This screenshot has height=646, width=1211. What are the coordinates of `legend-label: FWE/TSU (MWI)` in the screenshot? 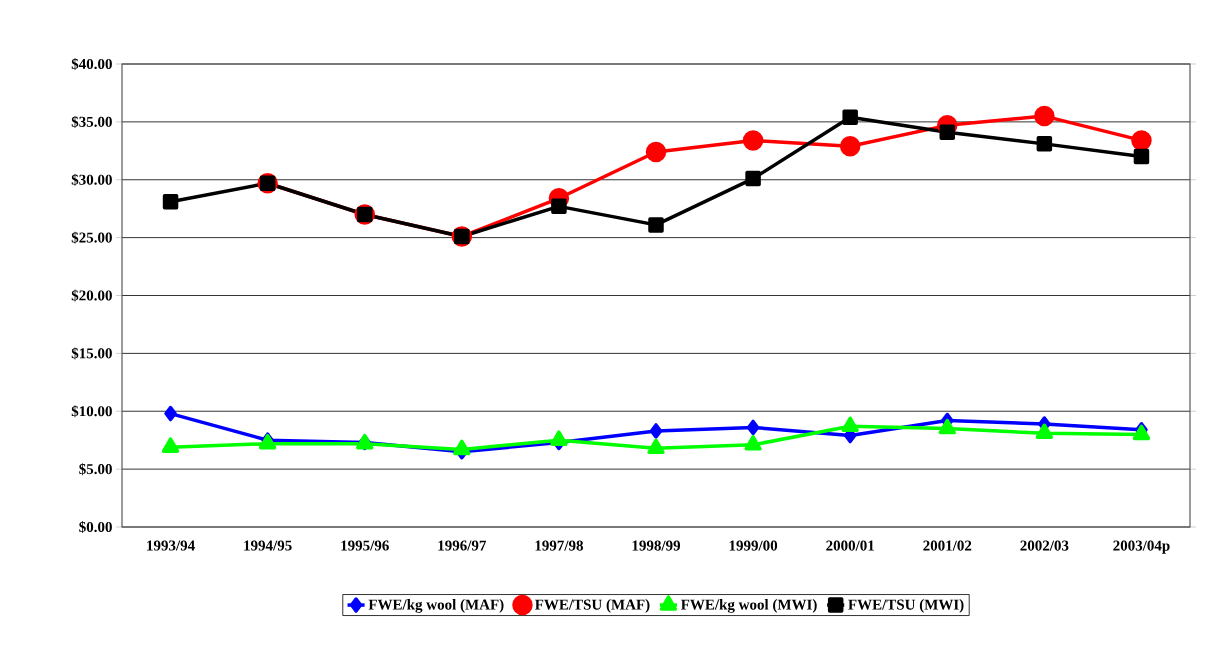 It's located at (906, 606).